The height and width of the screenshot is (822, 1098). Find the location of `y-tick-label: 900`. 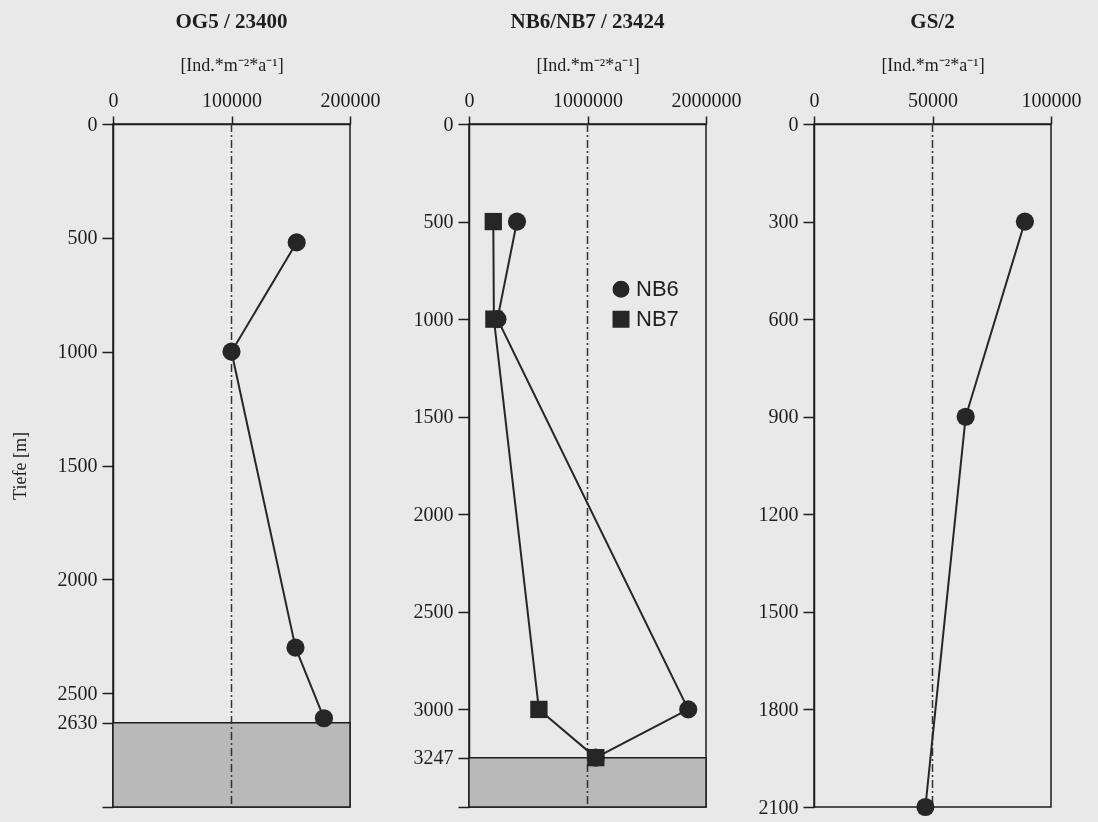

y-tick-label: 900 is located at coordinates (783, 416).